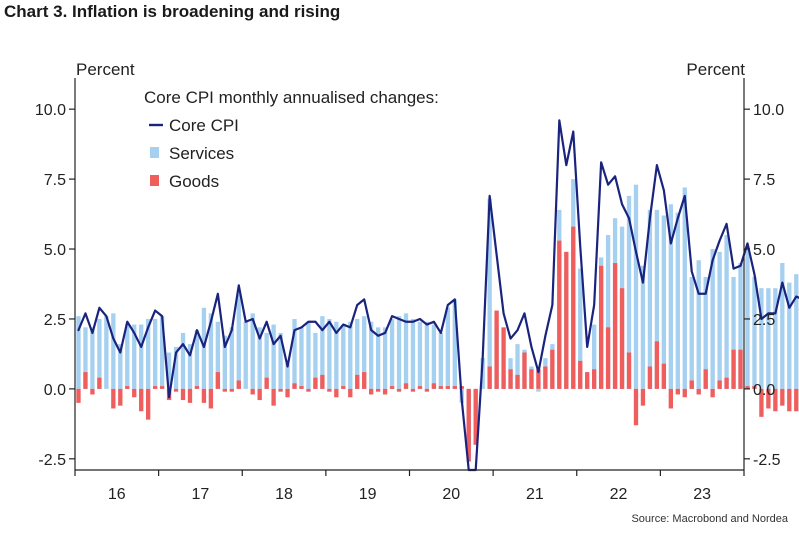  Describe the element at coordinates (764, 250) in the screenshot. I see `y-tick-label-right: 5.0` at that location.